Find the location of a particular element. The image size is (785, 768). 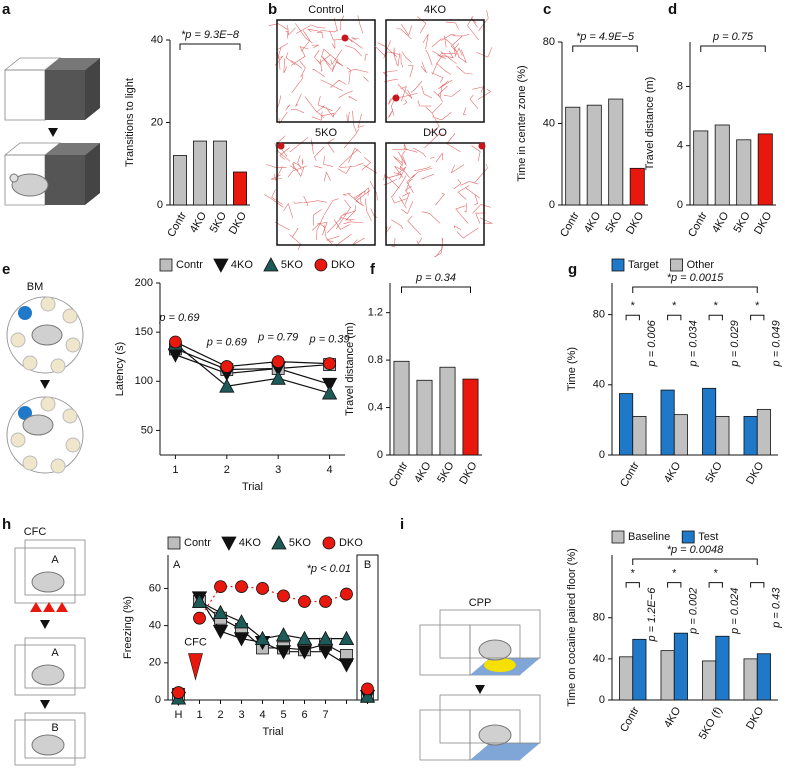

x-tick-label: 2 is located at coordinates (220, 715).